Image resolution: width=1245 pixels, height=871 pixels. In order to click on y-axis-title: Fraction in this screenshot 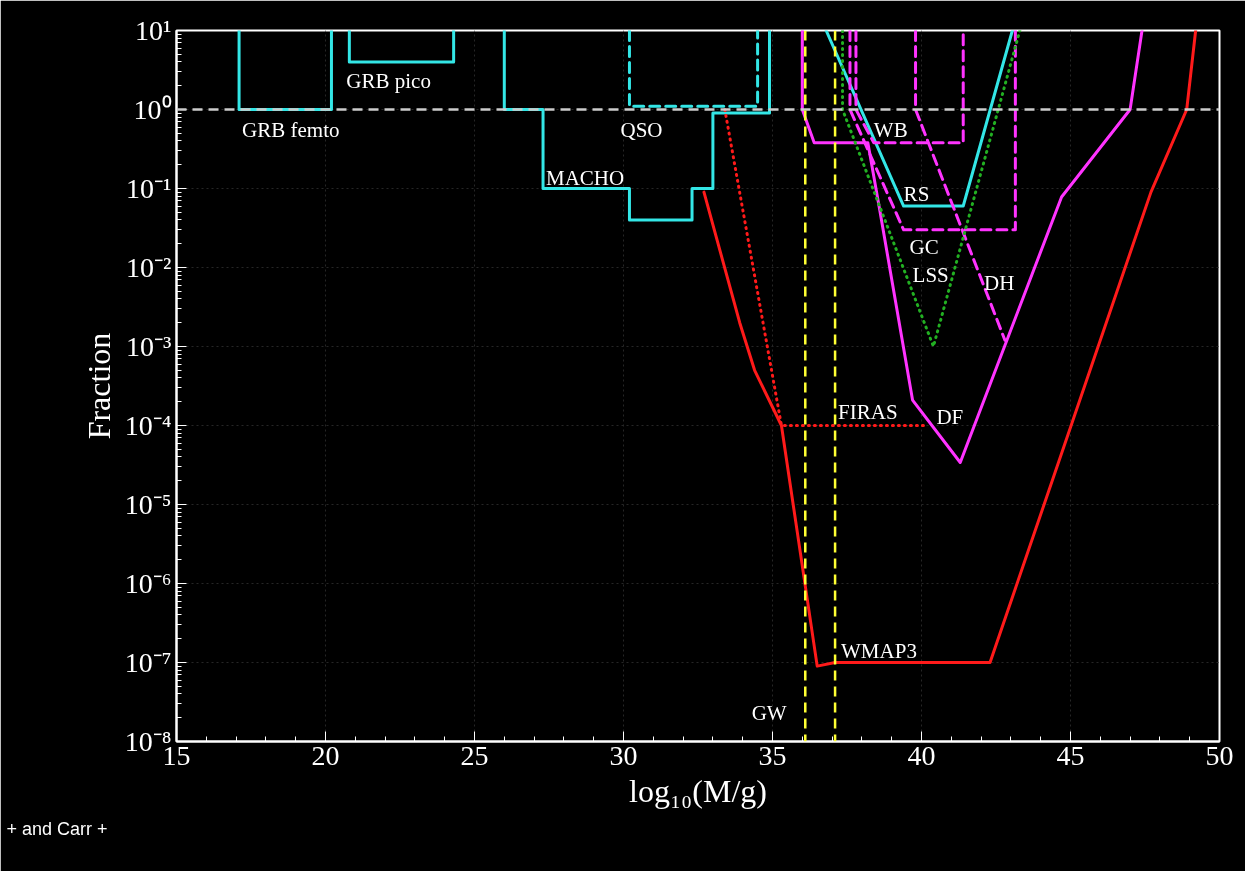, I will do `click(98, 386)`.